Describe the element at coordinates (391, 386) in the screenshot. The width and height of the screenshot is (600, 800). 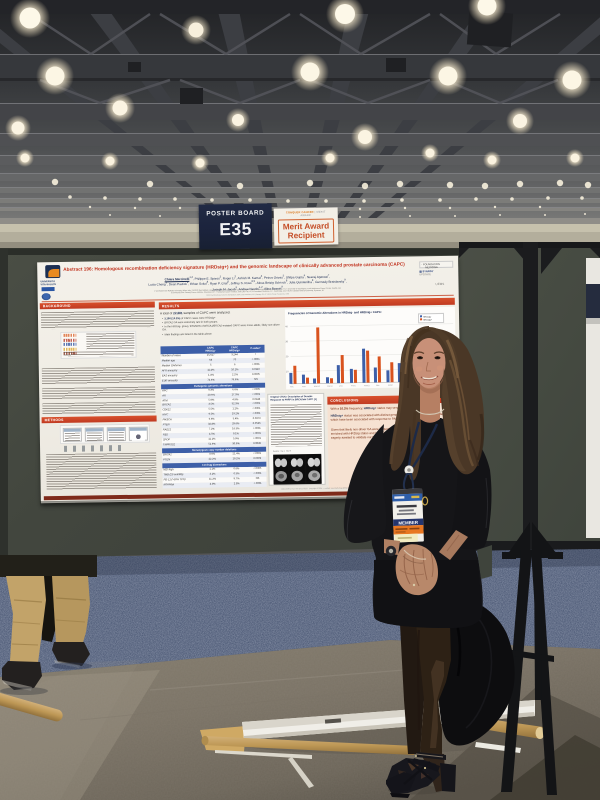
I see `svg-text: SPOP` at that location.